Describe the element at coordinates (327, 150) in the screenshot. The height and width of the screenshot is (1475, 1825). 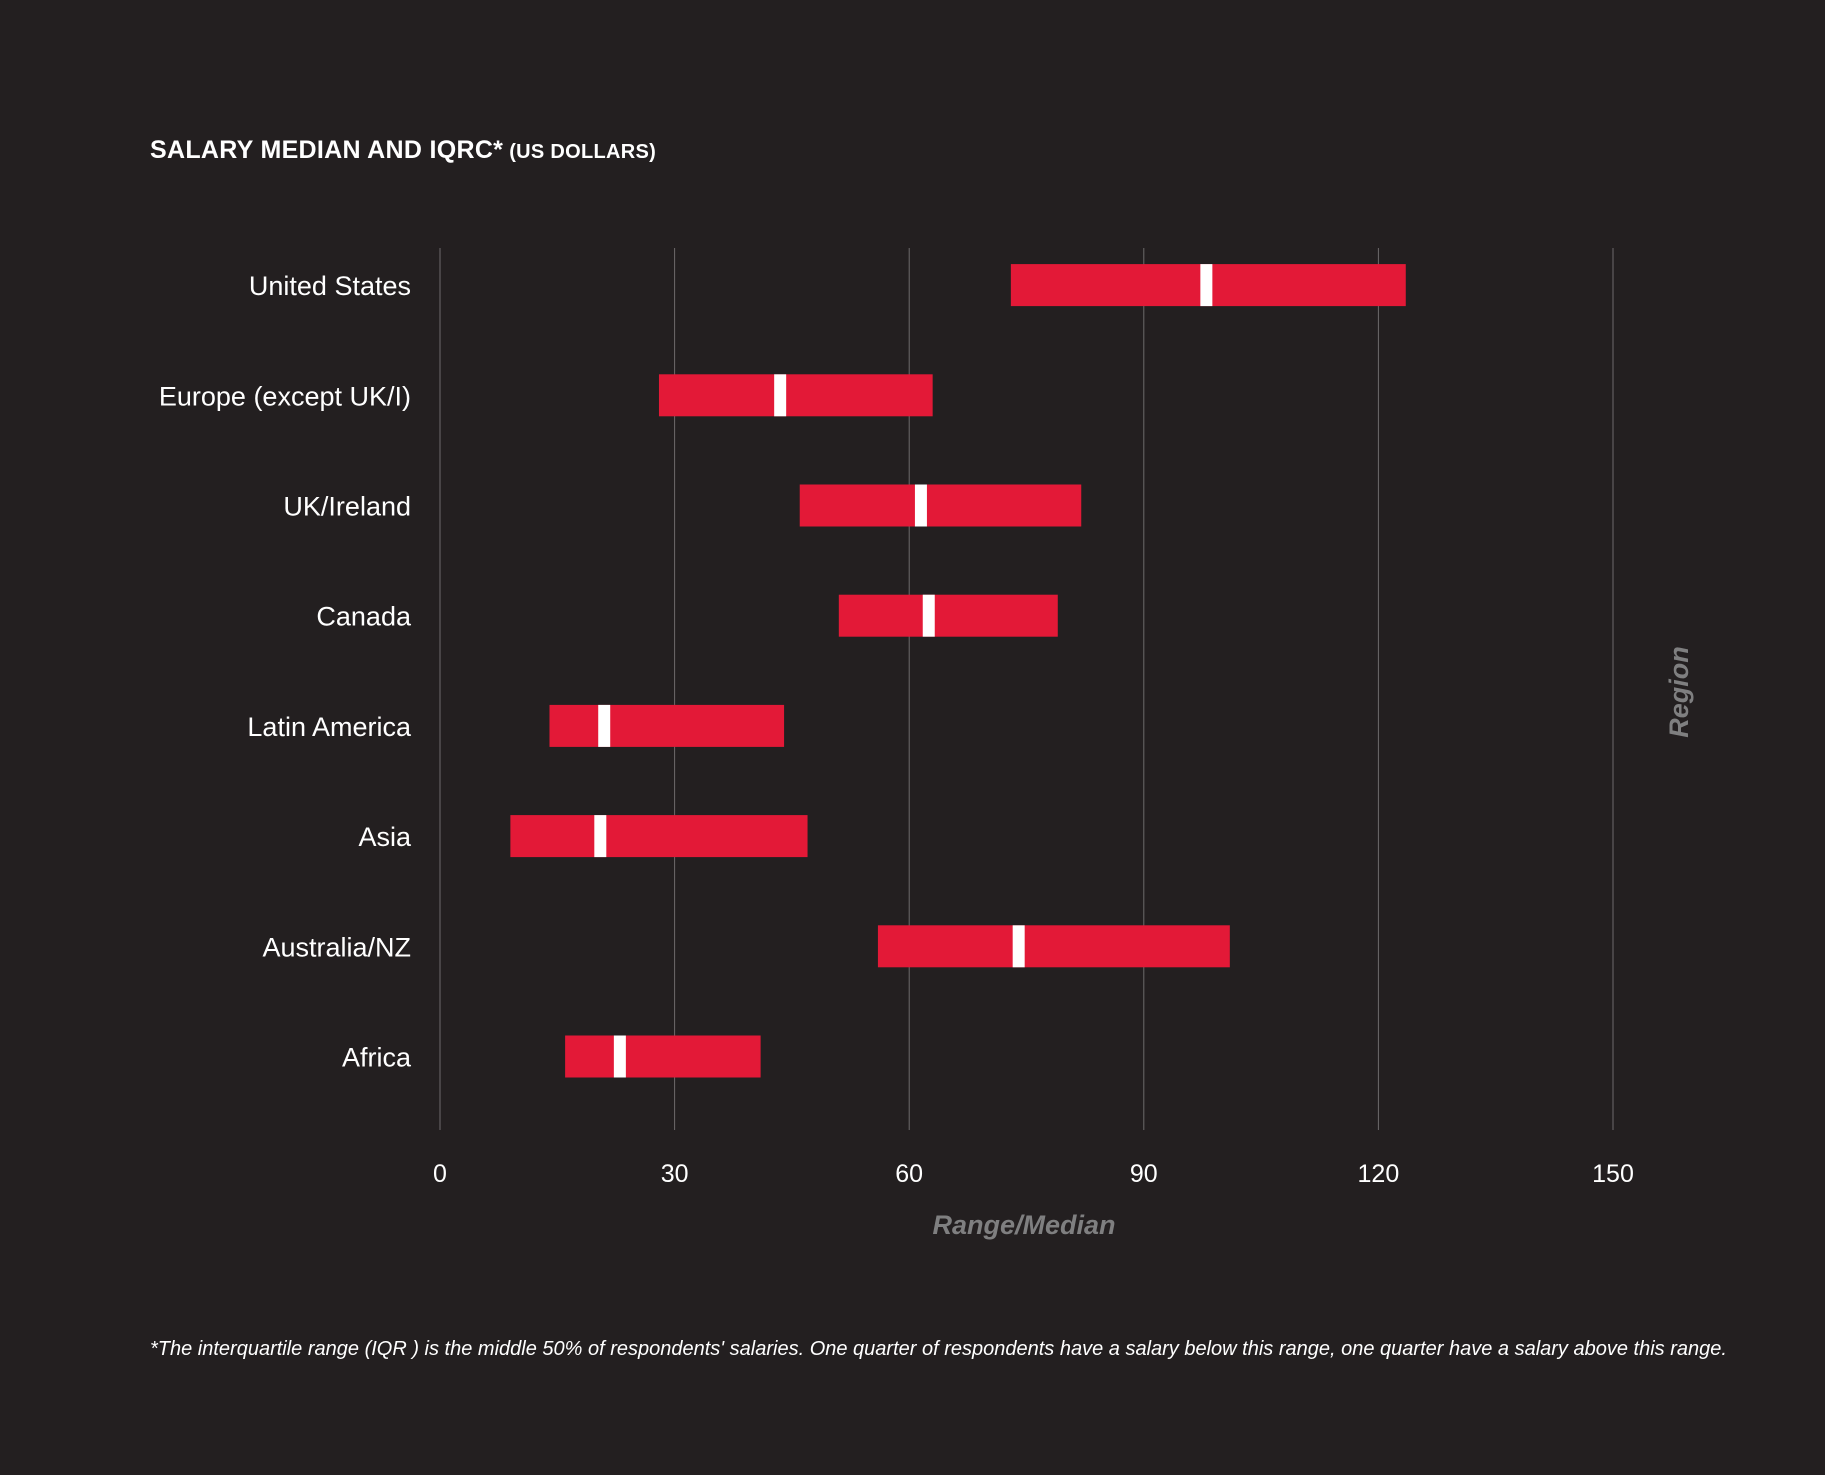
I see `chart-title-text: SALARY MEDIAN AND IQRC*` at that location.